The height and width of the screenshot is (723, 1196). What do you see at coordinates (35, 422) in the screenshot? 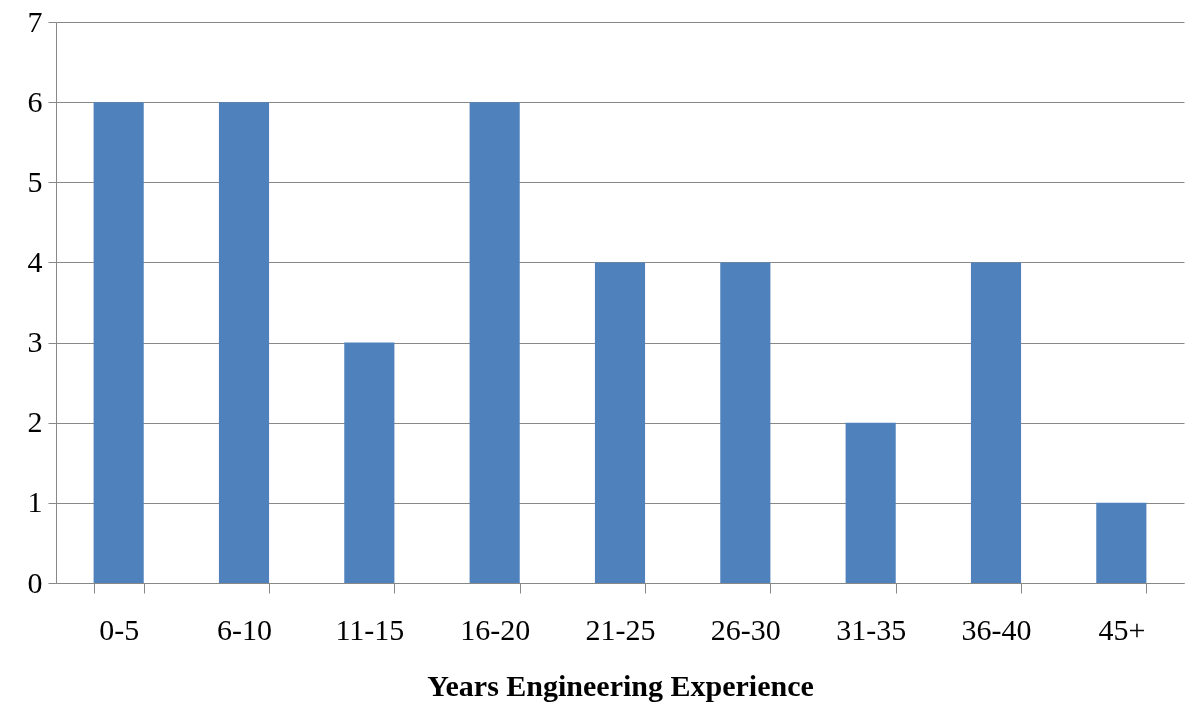
I see `y-tick-label: 2` at bounding box center [35, 422].